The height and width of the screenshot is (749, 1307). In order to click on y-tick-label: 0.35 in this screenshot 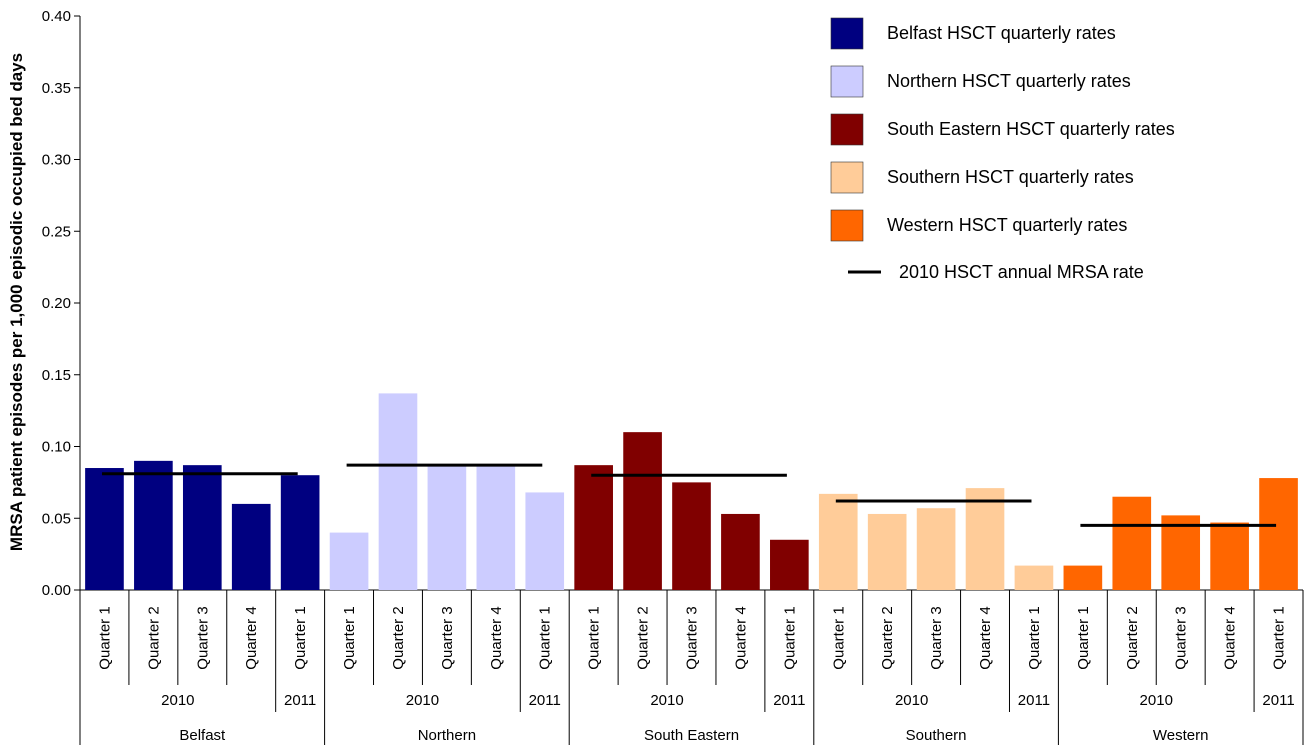, I will do `click(56, 88)`.